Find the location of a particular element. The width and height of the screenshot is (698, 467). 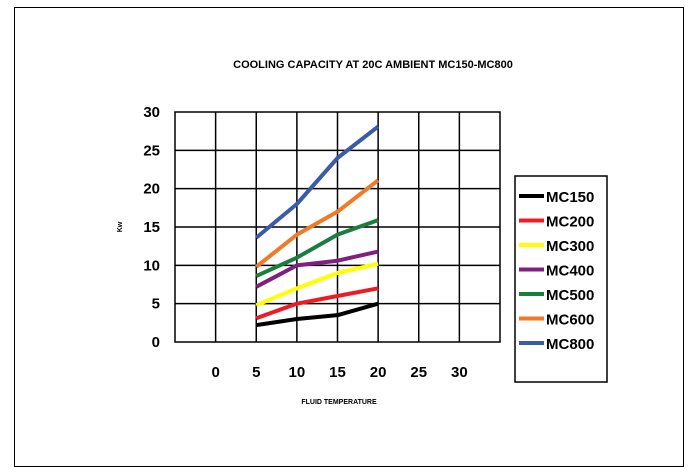

series-lines is located at coordinates (317, 226).